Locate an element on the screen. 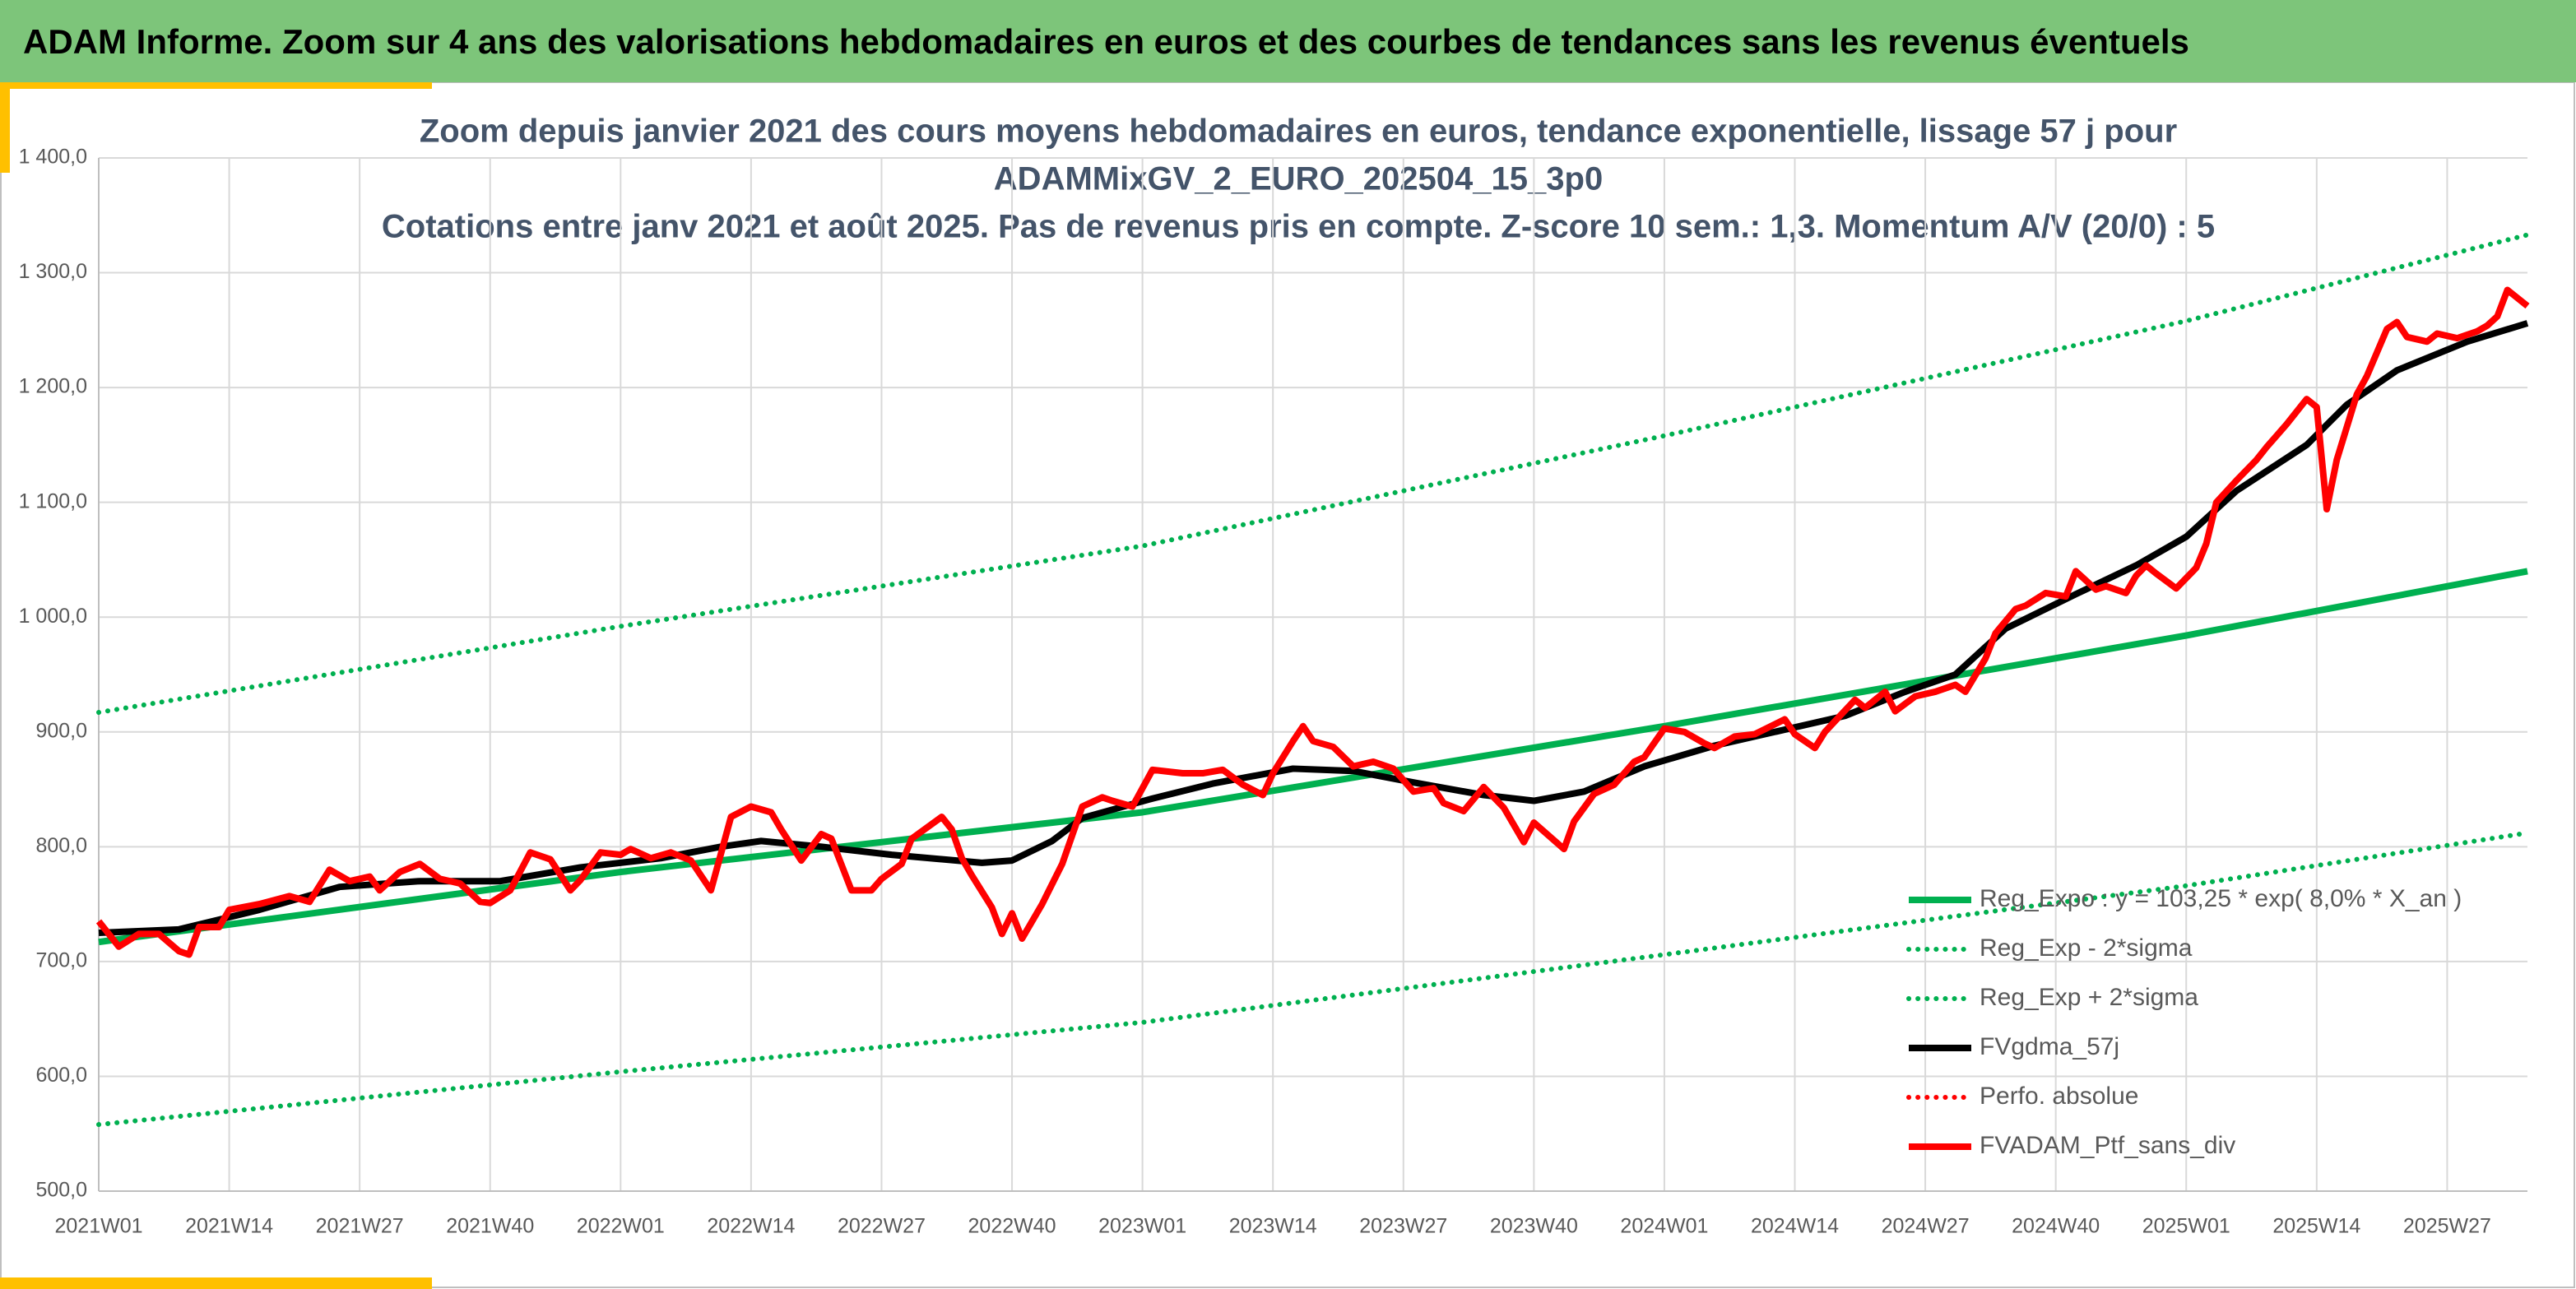  y-tick-label: 800,0 is located at coordinates (61, 845).